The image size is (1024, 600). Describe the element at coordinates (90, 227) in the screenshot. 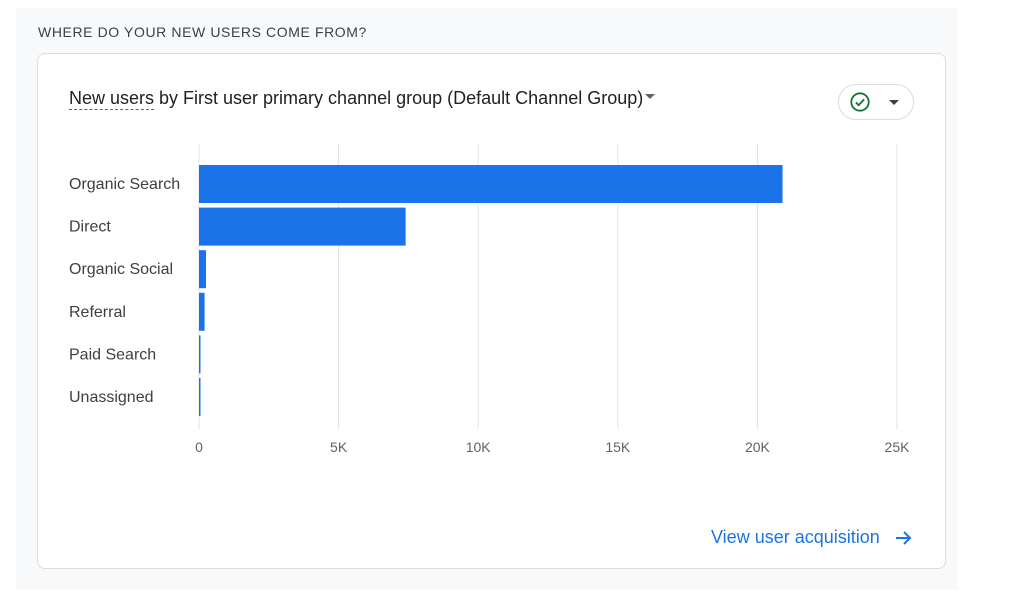

I see `y-category-label: Direct` at that location.